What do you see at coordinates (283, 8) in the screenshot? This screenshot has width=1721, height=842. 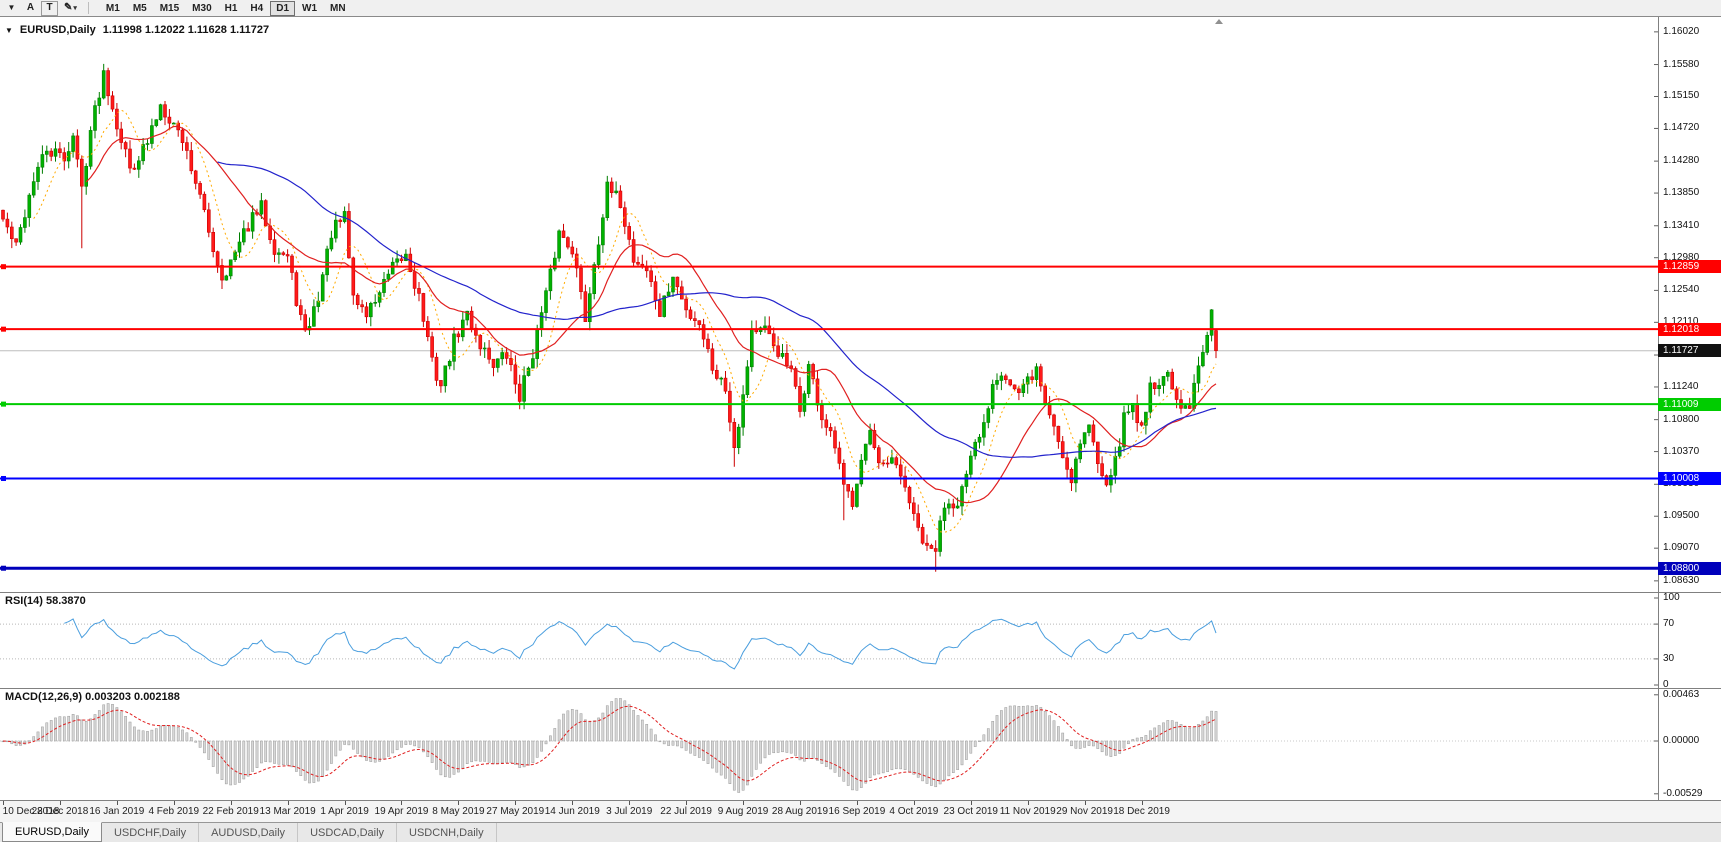 I see `timeframe-button-d1: D1` at bounding box center [283, 8].